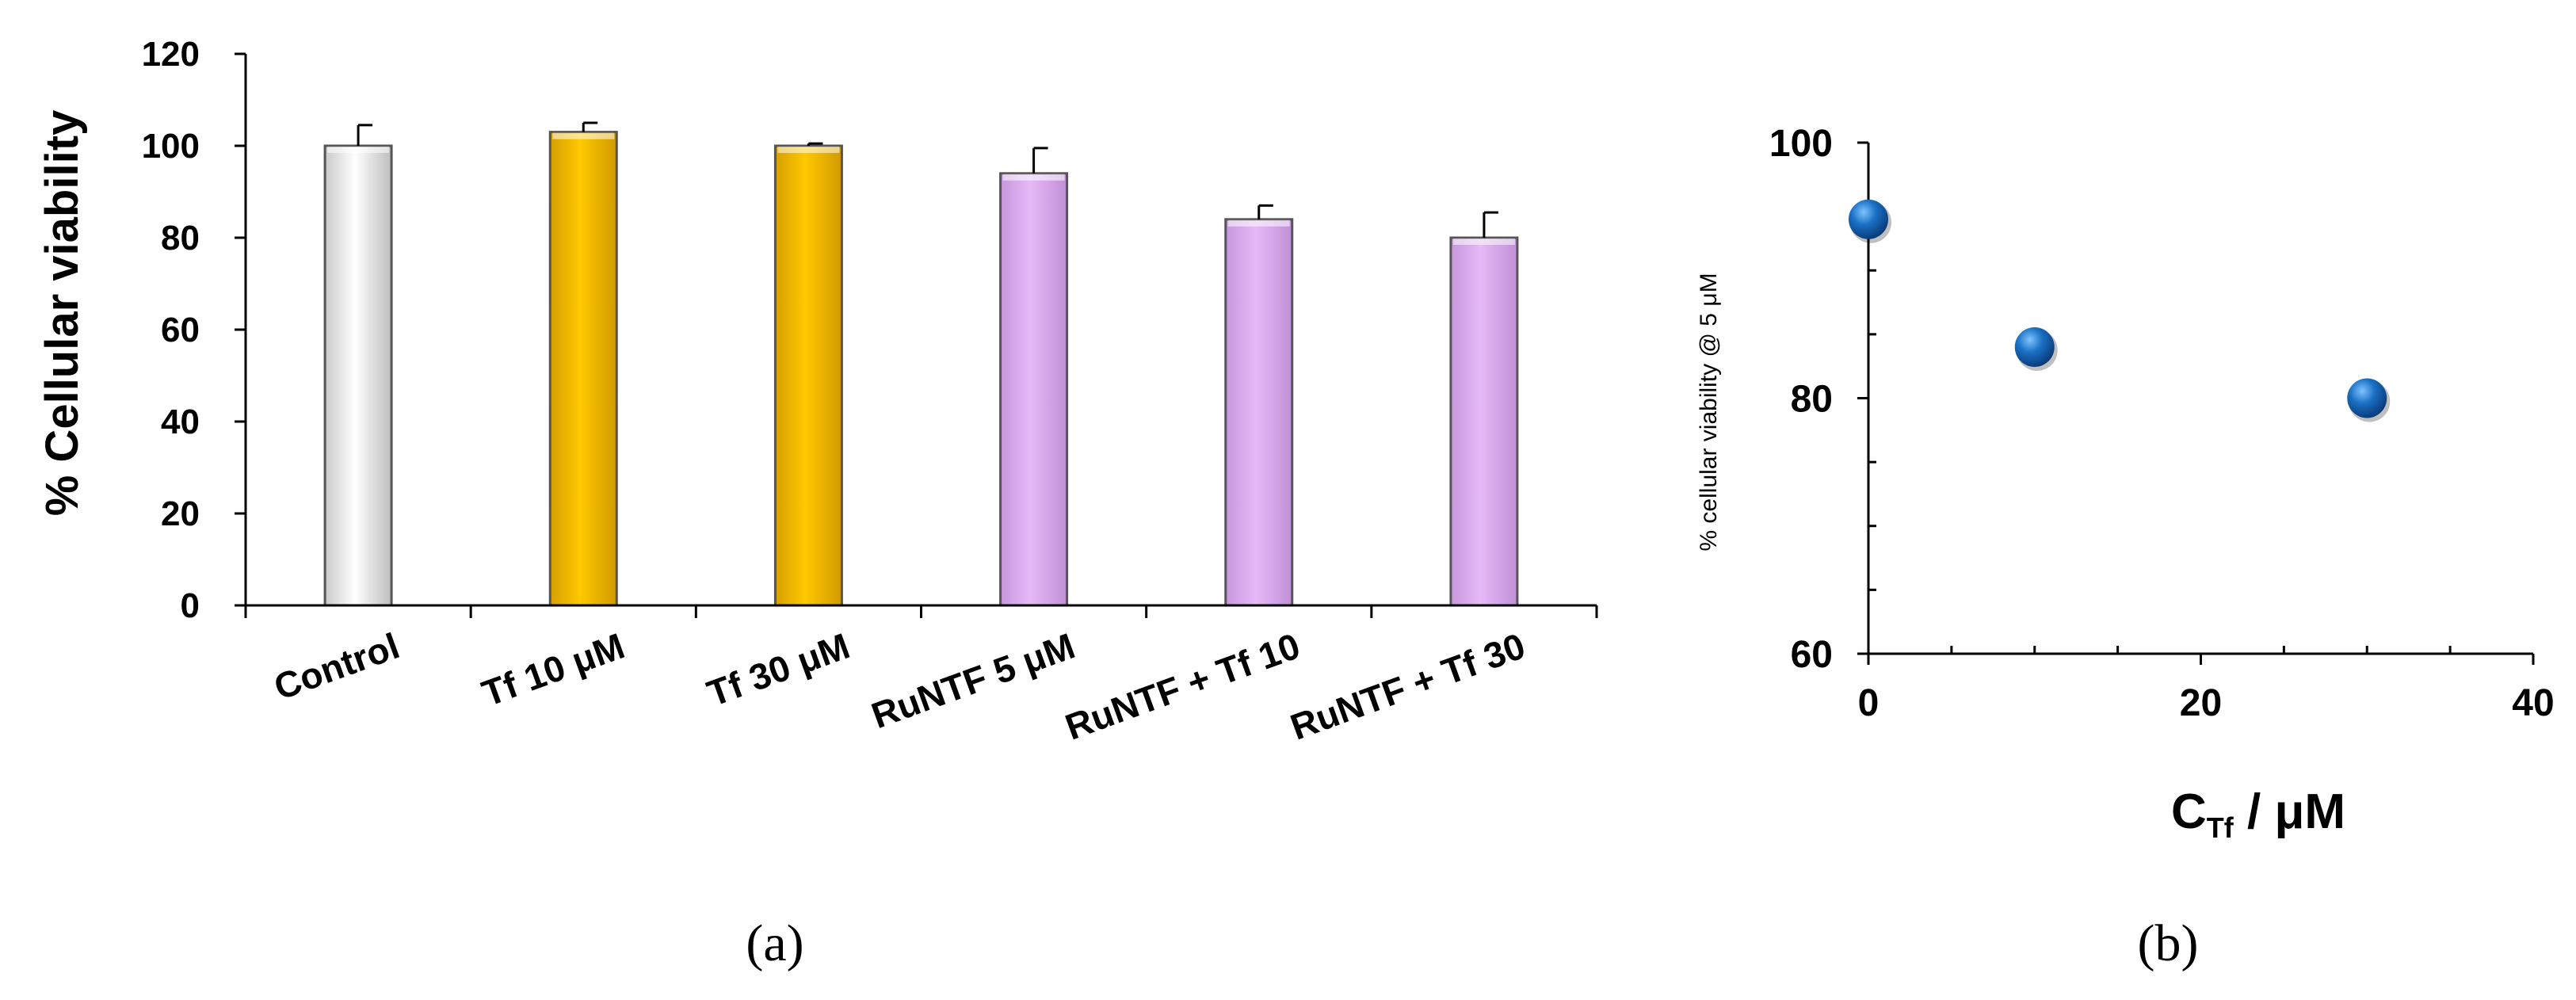 The height and width of the screenshot is (1000, 2576). I want to click on y-tick-label: 20, so click(180, 513).